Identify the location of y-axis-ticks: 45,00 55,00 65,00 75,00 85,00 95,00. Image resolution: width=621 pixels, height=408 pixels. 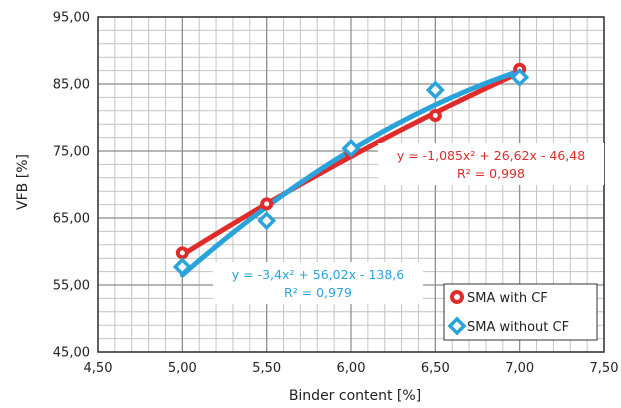
(71, 186).